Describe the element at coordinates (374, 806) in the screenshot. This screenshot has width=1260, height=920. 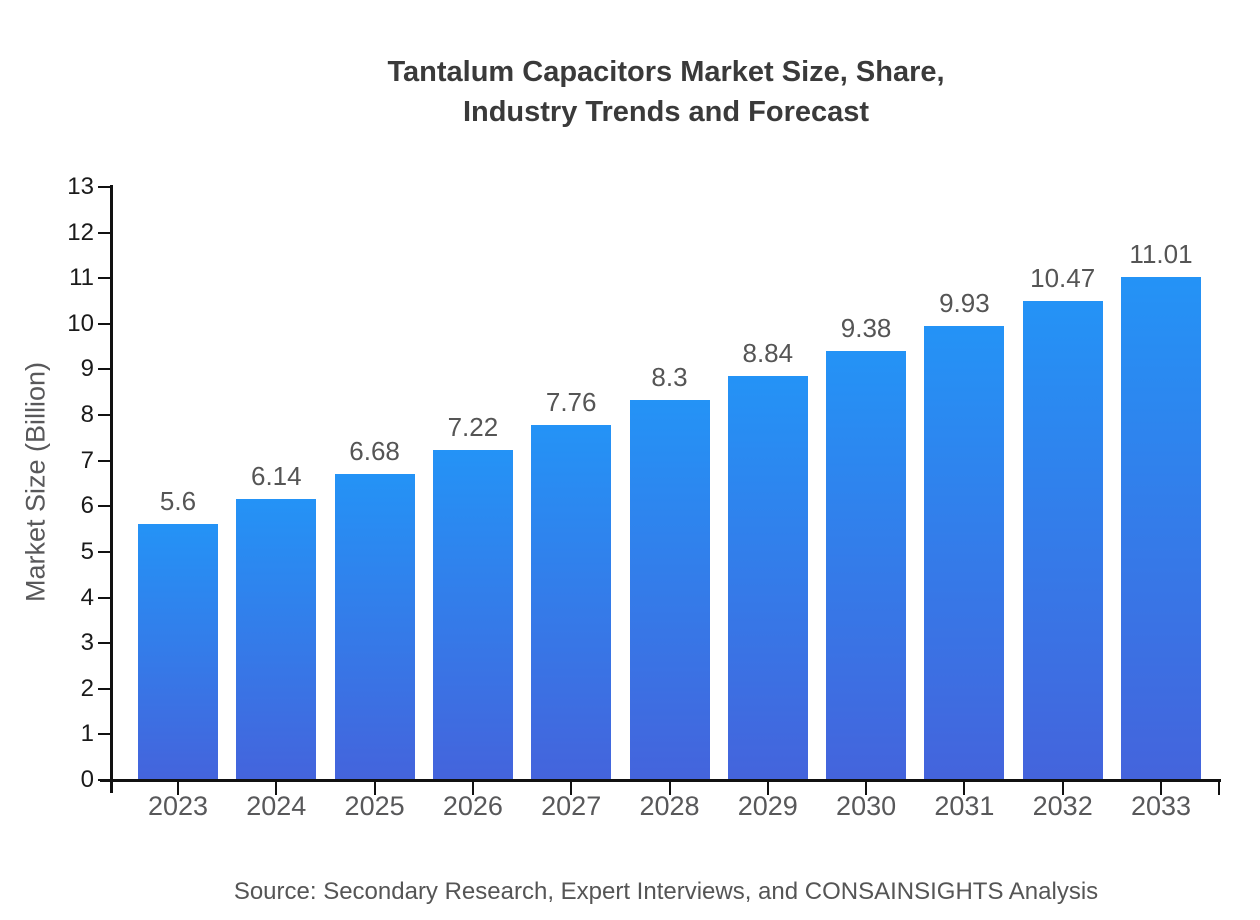
I see `x-tick-label: 2025` at that location.